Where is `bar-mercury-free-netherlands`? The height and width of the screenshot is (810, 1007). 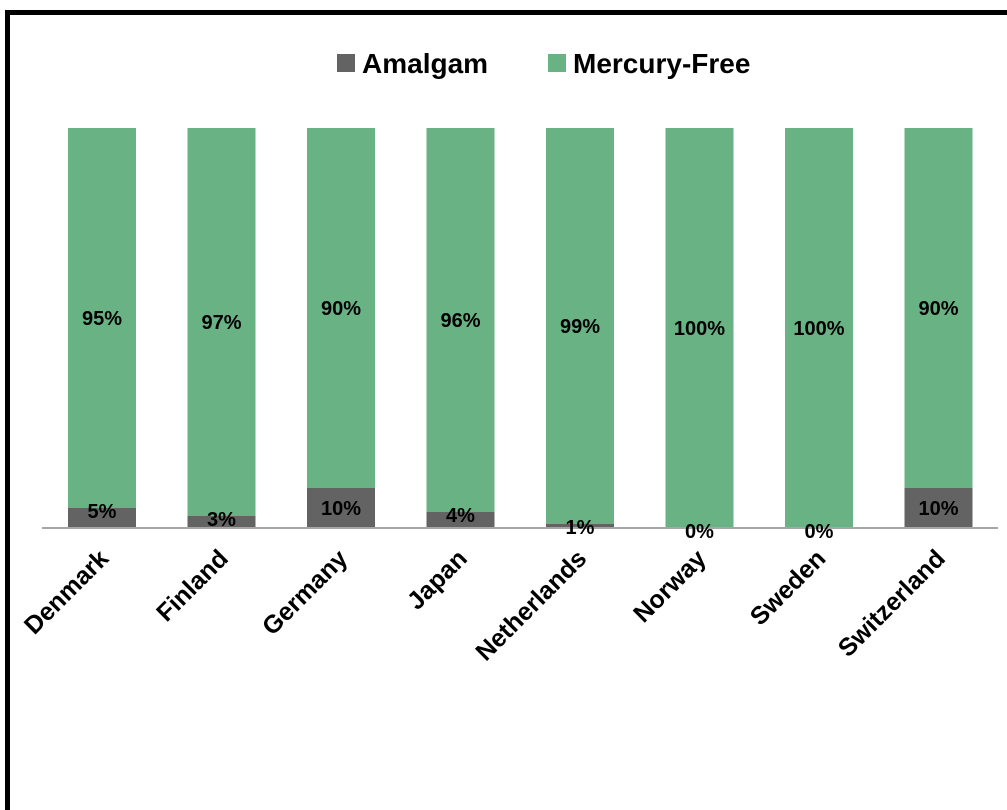 bar-mercury-free-netherlands is located at coordinates (580, 326).